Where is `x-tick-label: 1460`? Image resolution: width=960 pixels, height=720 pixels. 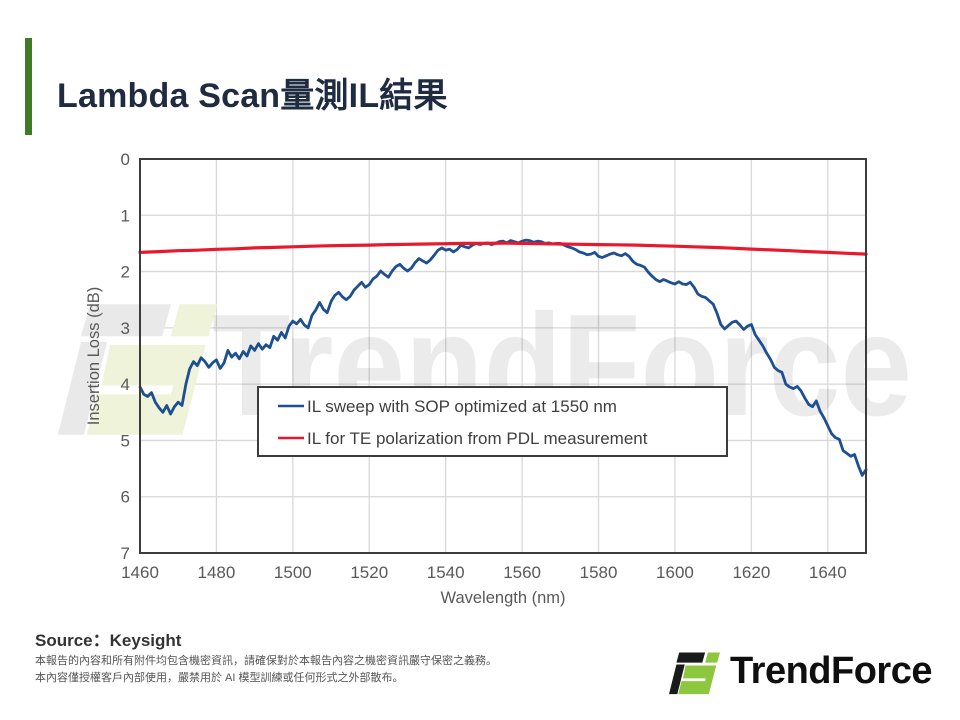
x-tick-label: 1460 is located at coordinates (140, 572).